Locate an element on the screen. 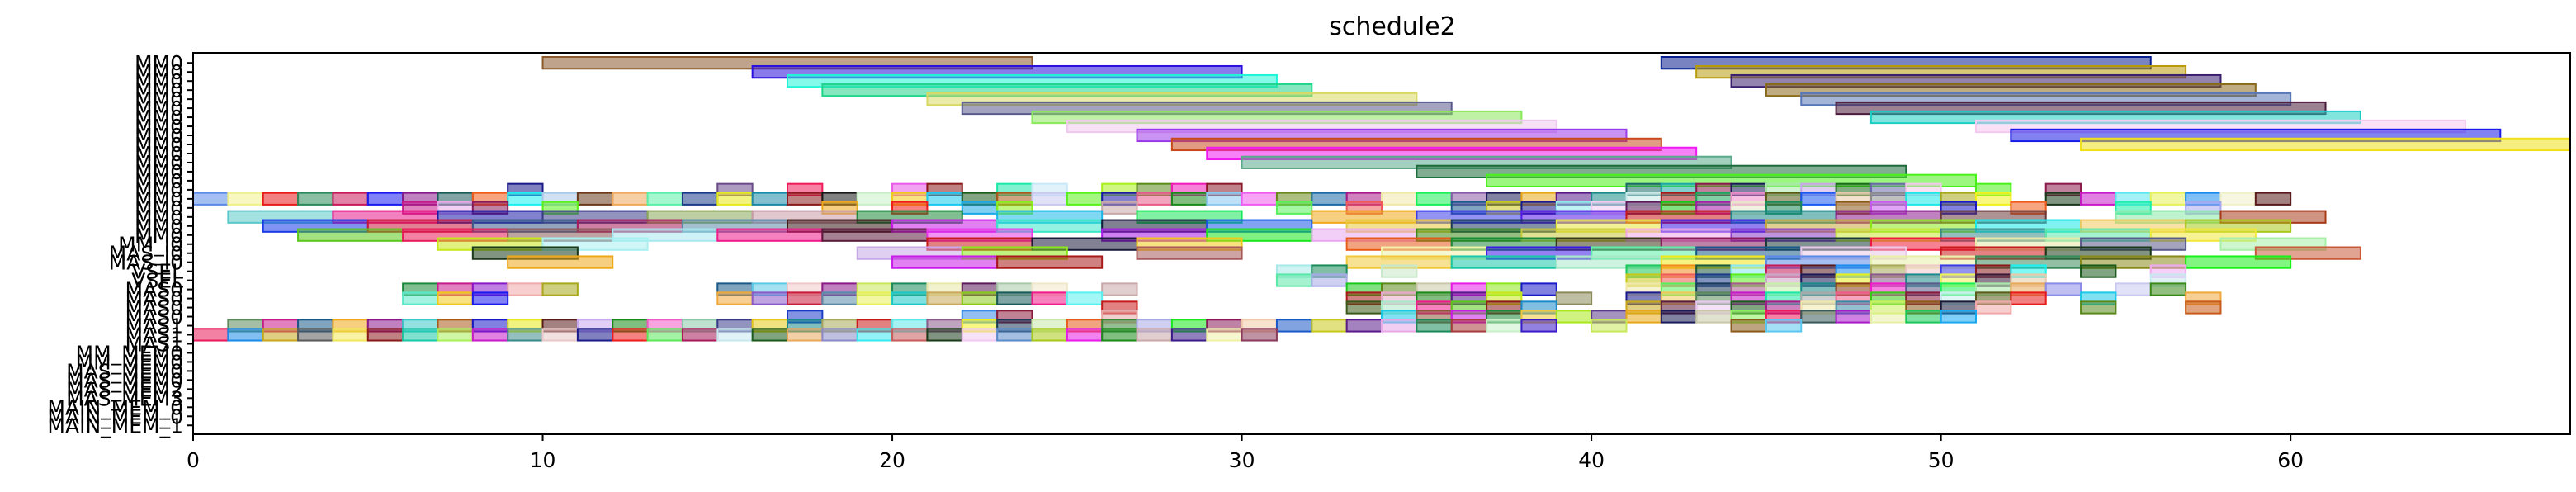 Image resolution: width=2576 pixels, height=492 pixels. x-axis: 0 10 20 30 40 50 60 is located at coordinates (1245, 453).